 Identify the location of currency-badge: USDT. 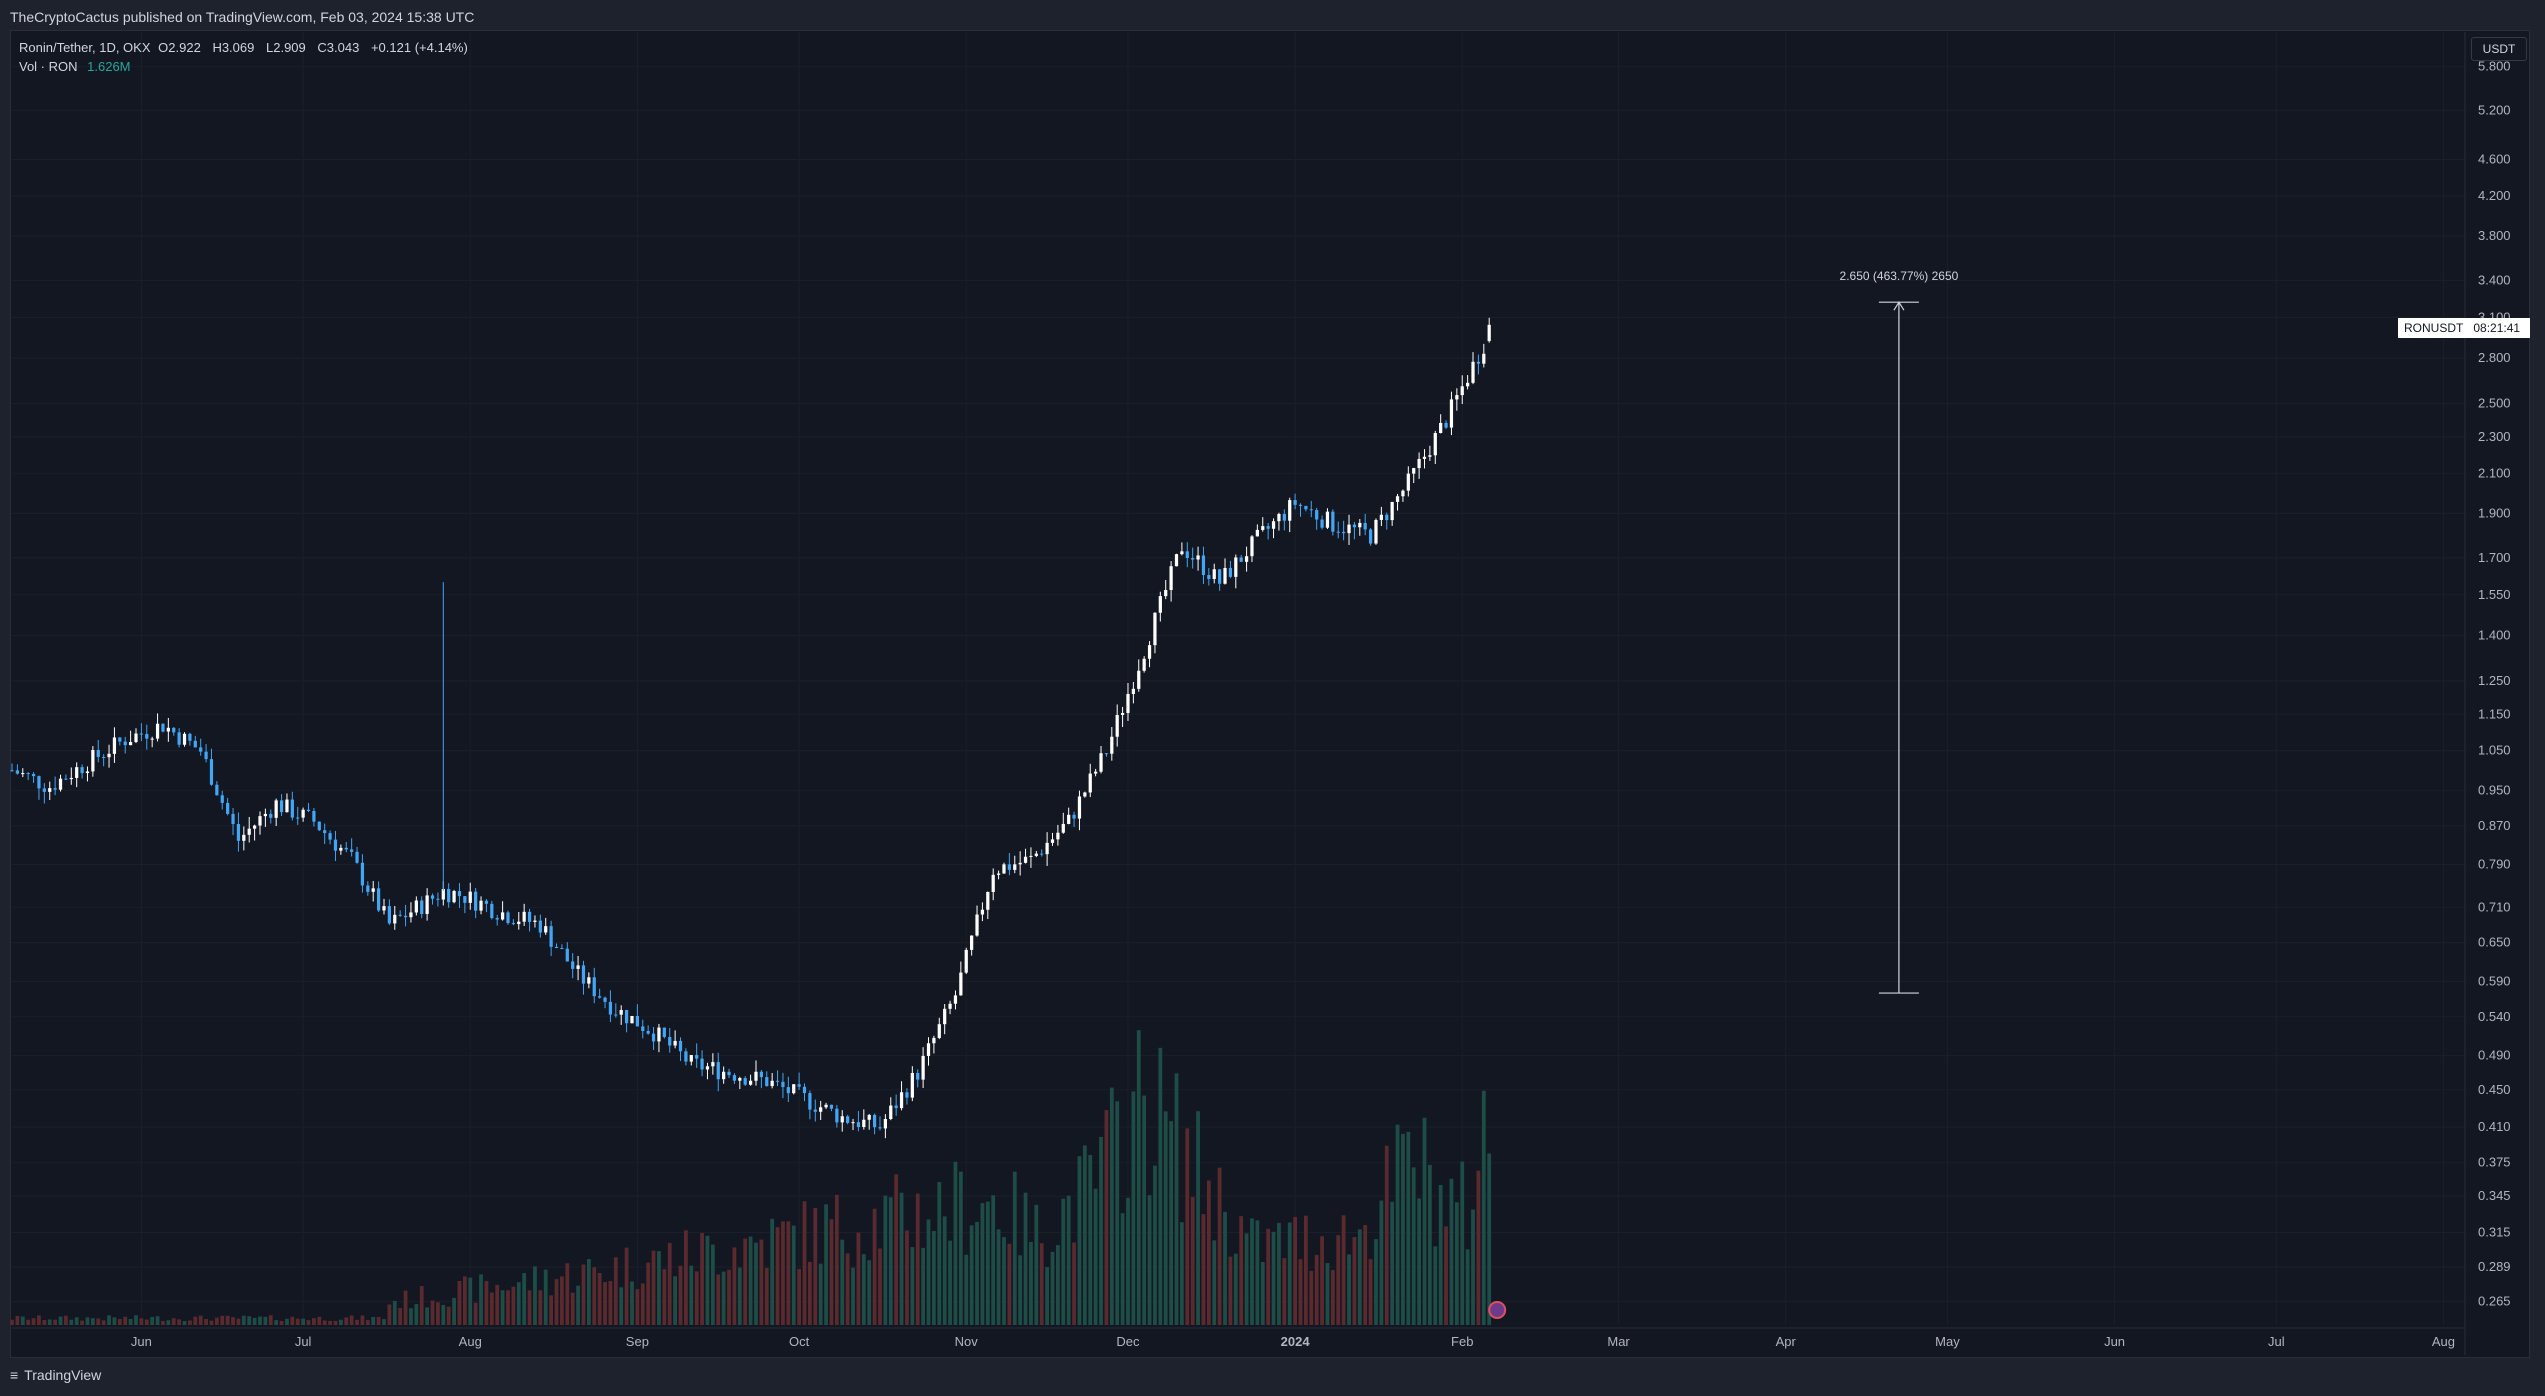
(2499, 49).